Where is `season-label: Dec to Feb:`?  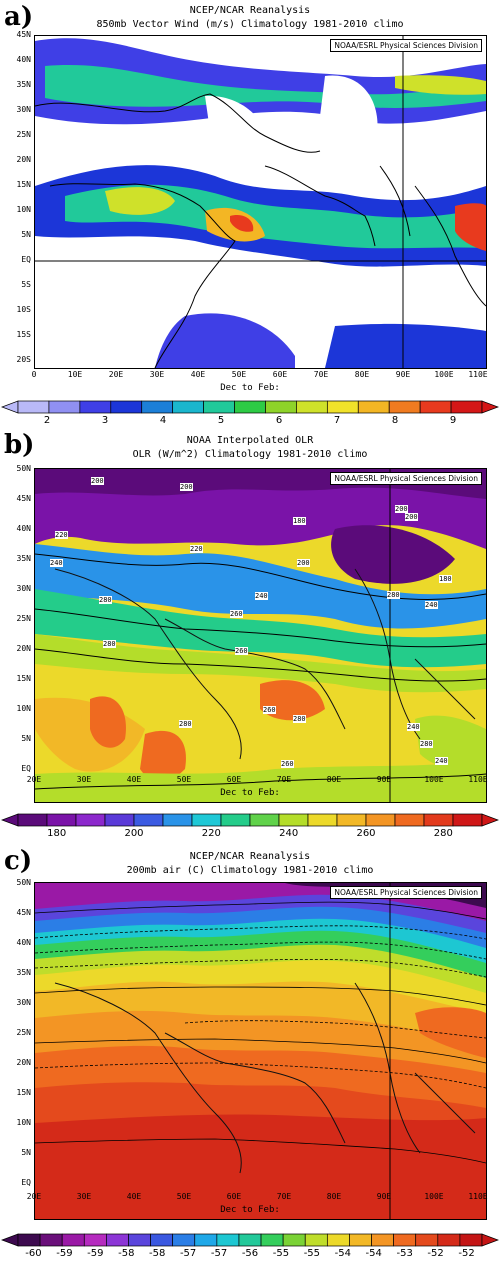 season-label: Dec to Feb: is located at coordinates (250, 388).